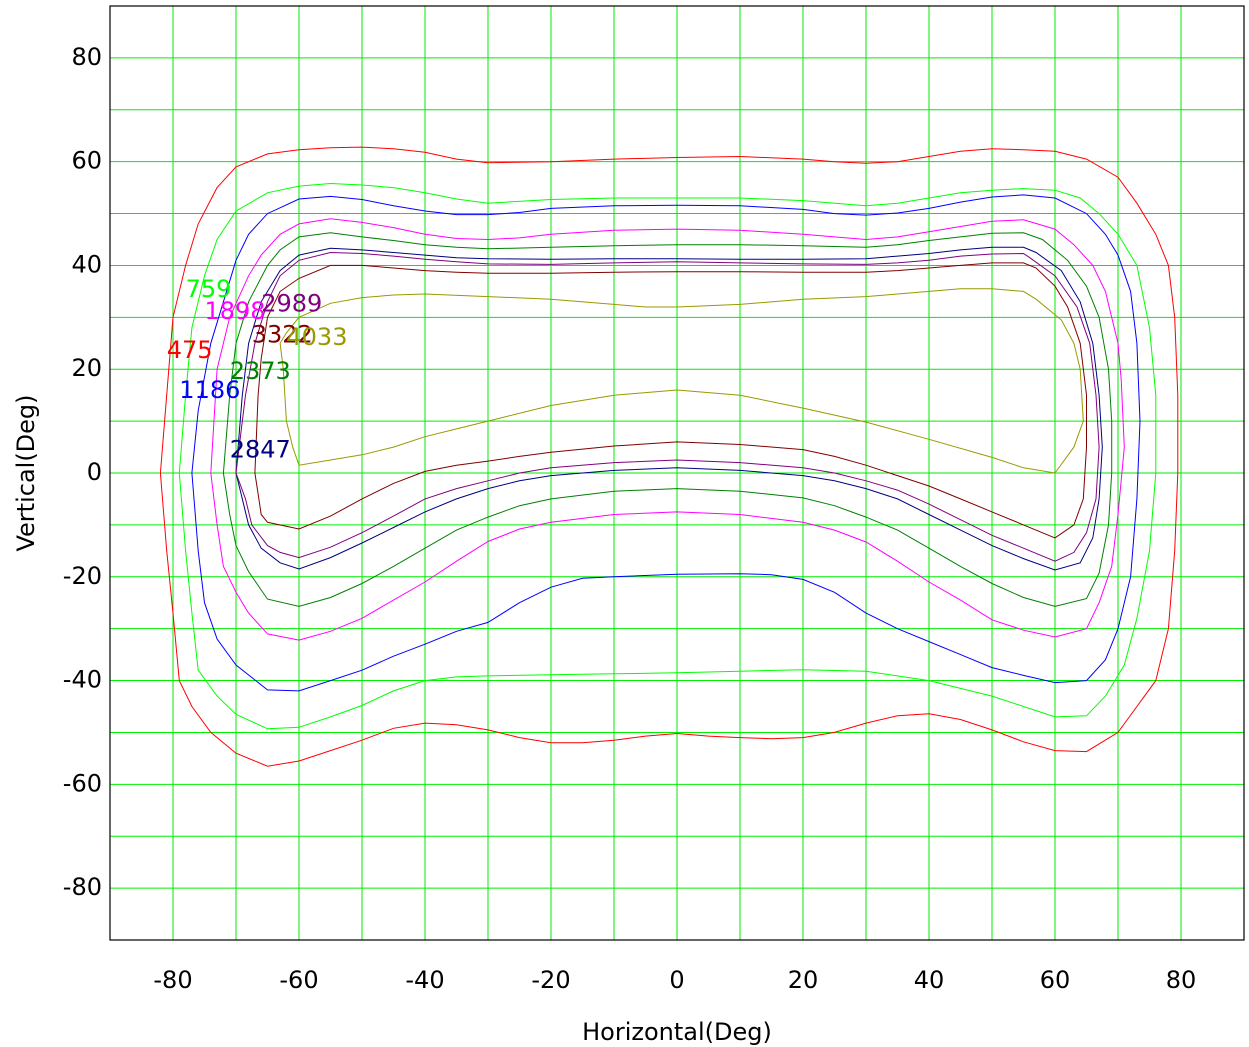  I want to click on y-tick-label: 0, so click(94, 472).